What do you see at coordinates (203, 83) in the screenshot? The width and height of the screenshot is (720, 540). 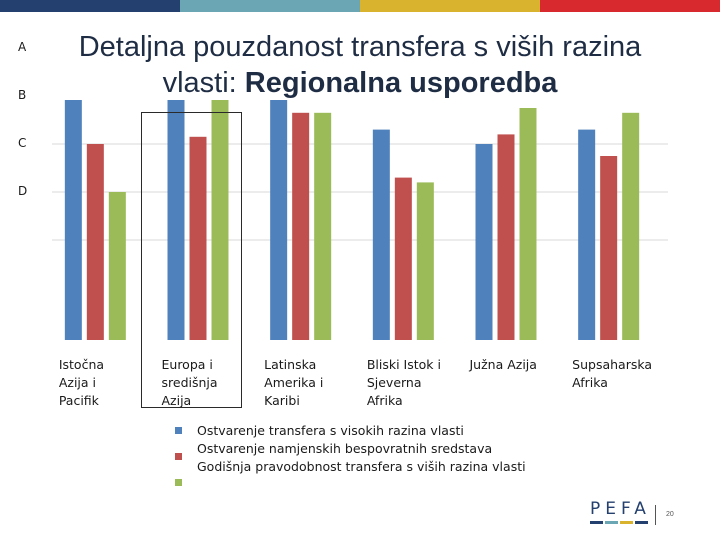 I see `slide-title-prefix: vlasti:` at bounding box center [203, 83].